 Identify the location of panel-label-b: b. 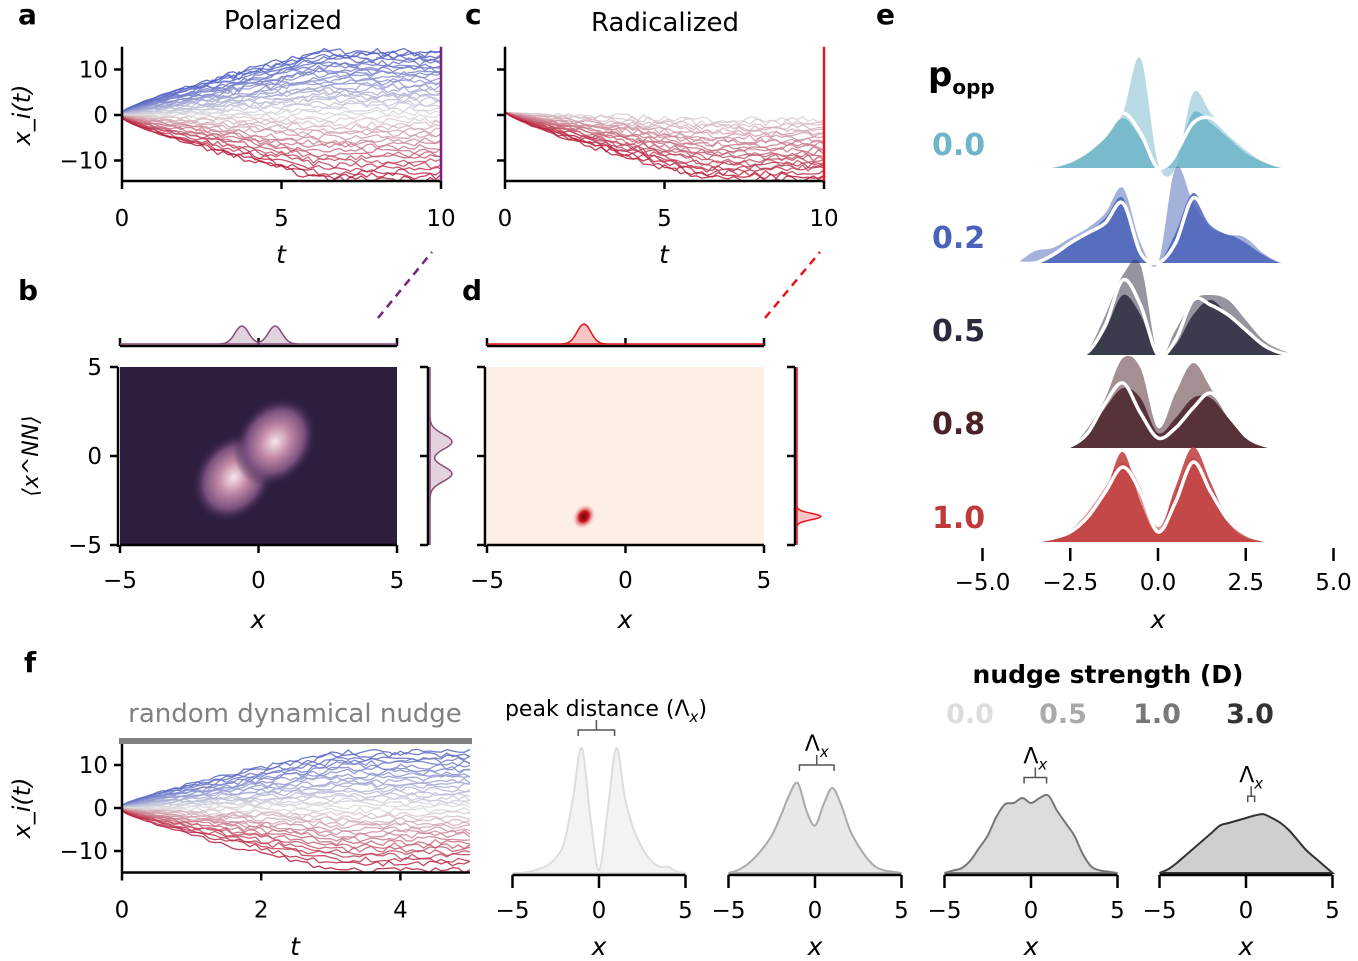
(28, 290).